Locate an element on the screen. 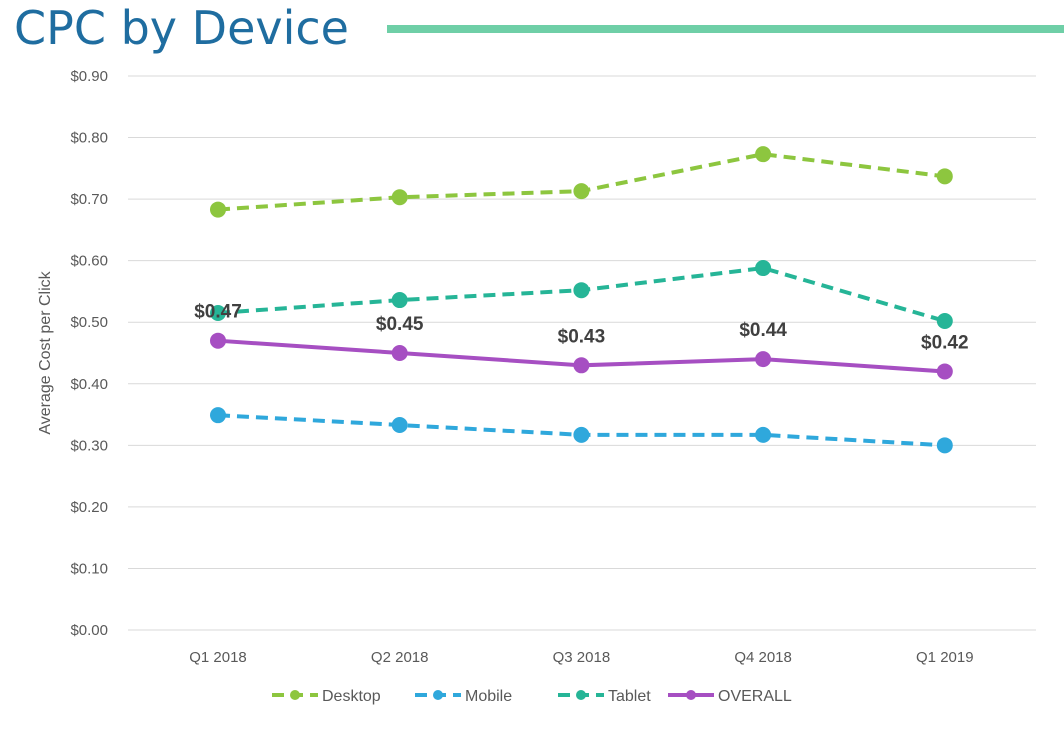 Image resolution: width=1064 pixels, height=739 pixels. data-label: $0.47 is located at coordinates (218, 312).